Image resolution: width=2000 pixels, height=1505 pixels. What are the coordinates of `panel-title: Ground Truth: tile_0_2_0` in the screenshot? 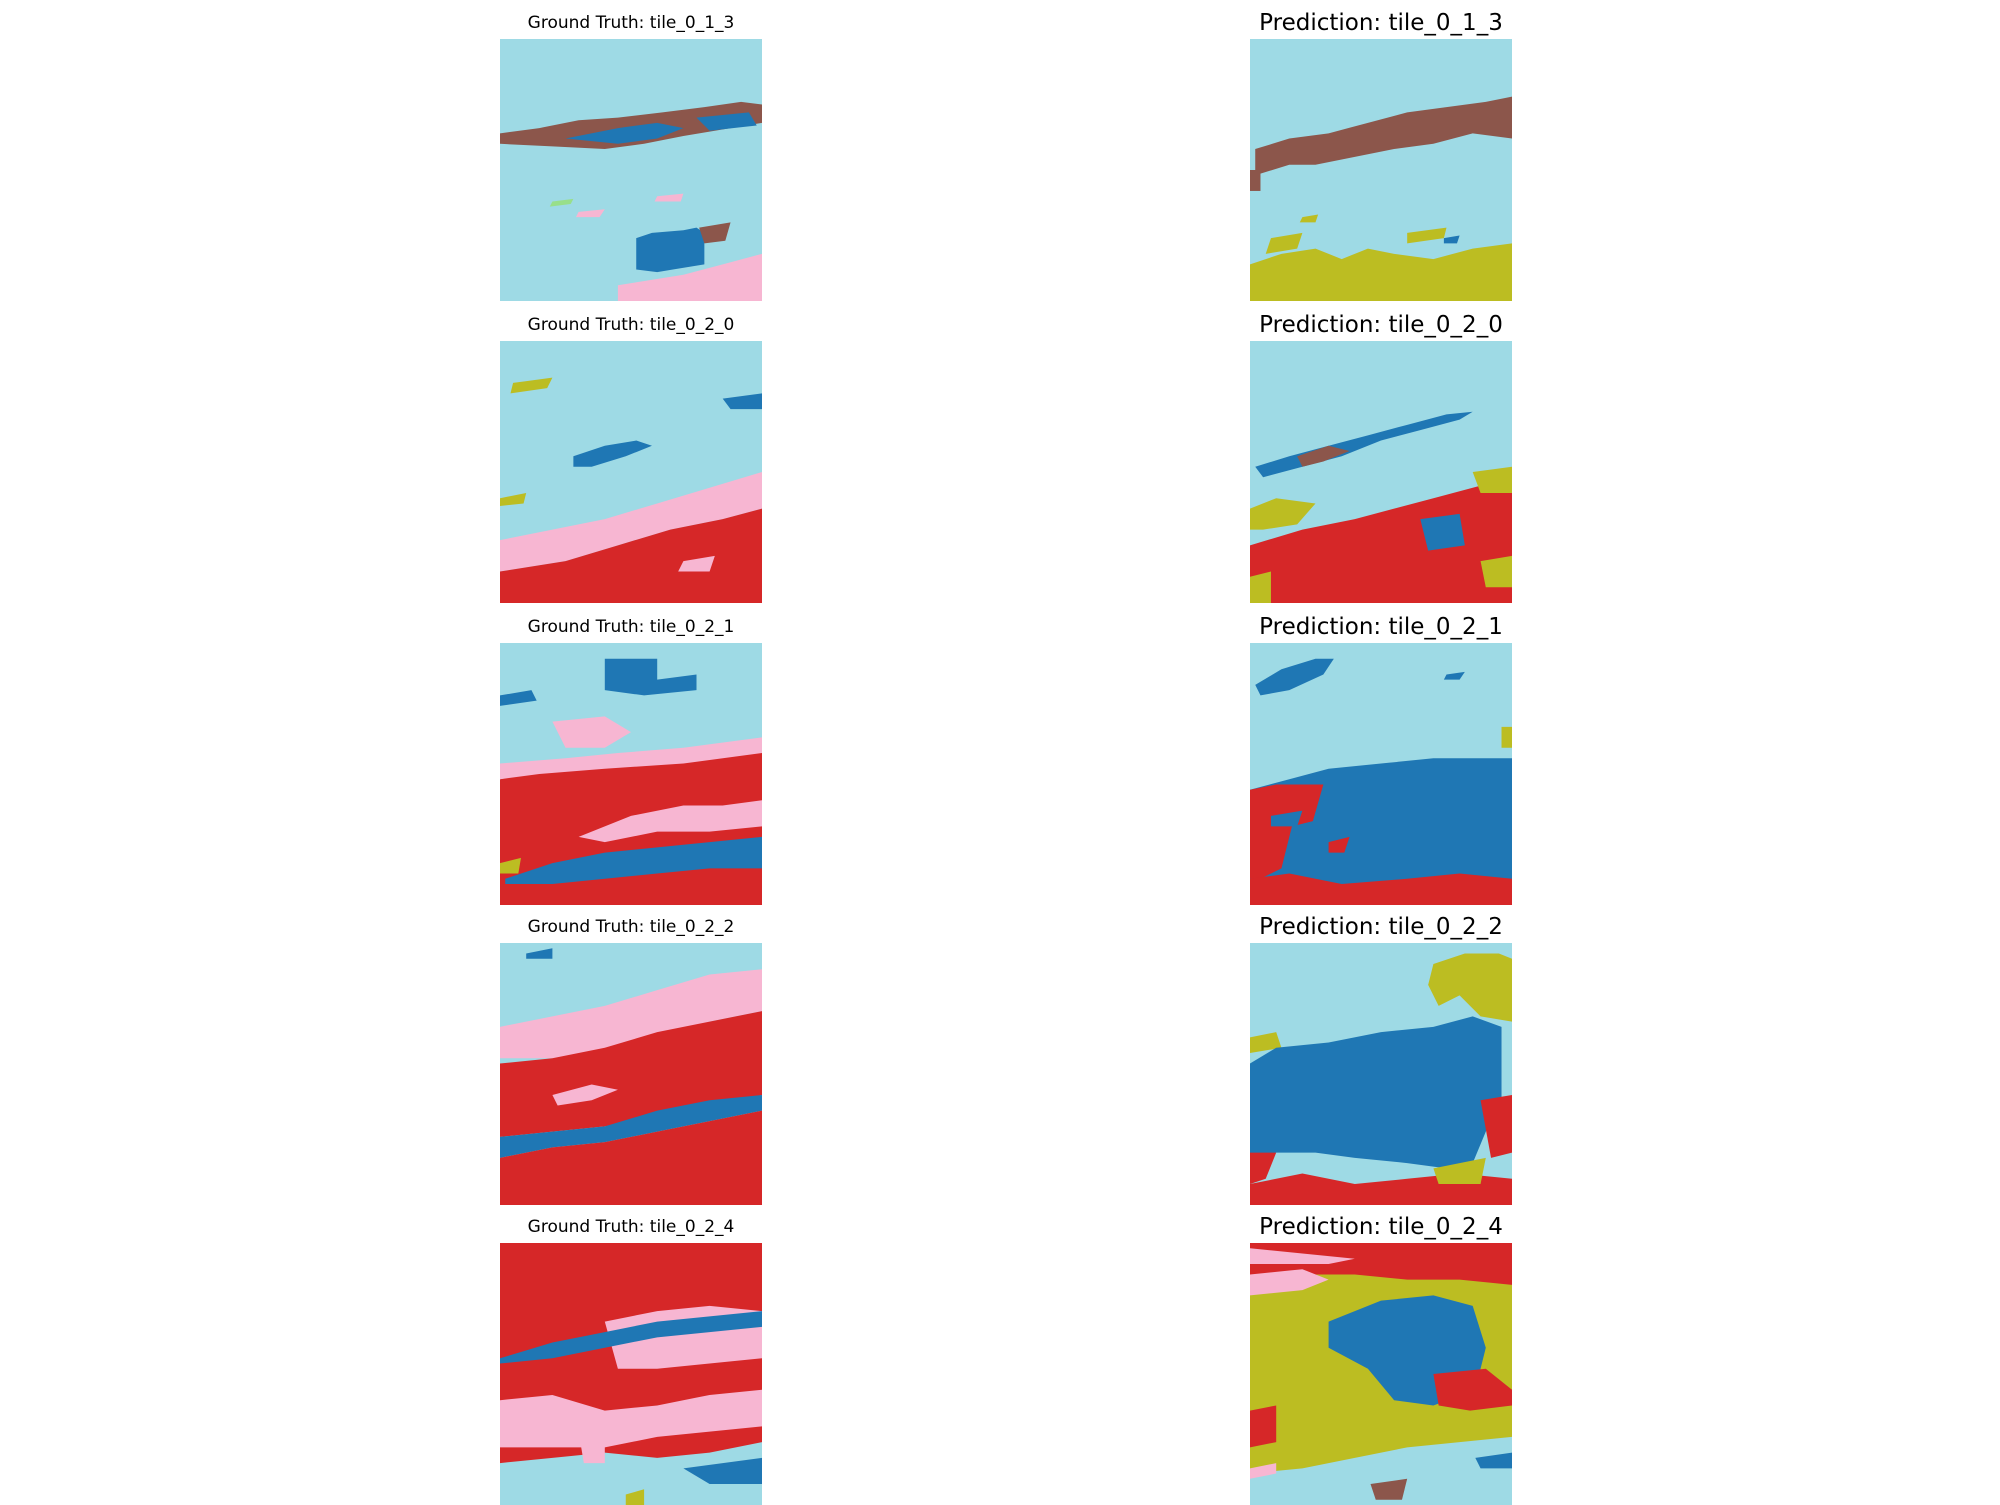 It's located at (631, 325).